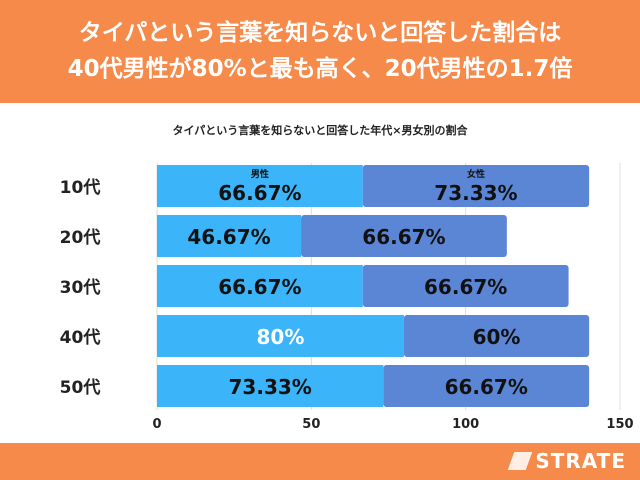 The width and height of the screenshot is (640, 480). I want to click on category-label: 50代, so click(80, 387).